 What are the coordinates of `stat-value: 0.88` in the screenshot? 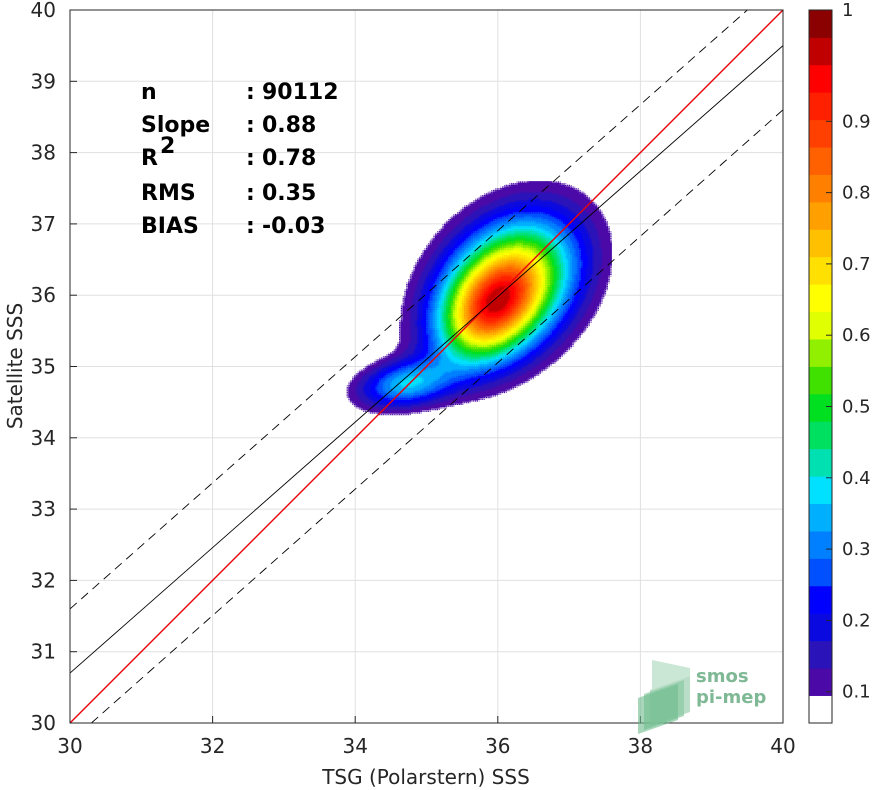 It's located at (289, 125).